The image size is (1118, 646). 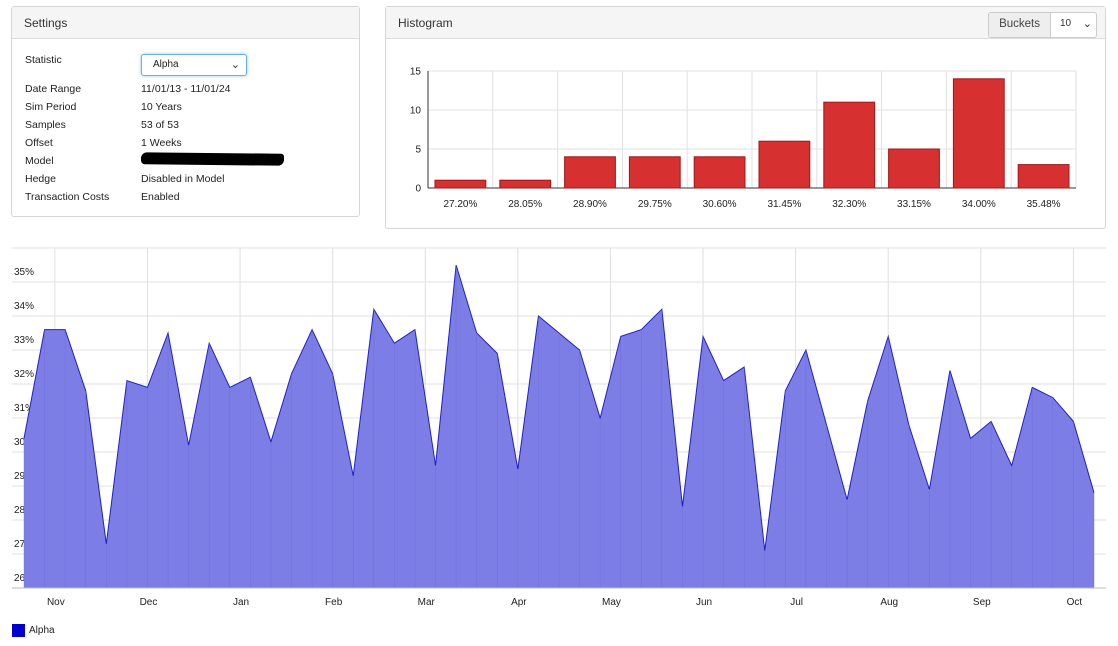 I want to click on histogram-heading: Histogram Buckets 10 ⌄, so click(x=745, y=23).